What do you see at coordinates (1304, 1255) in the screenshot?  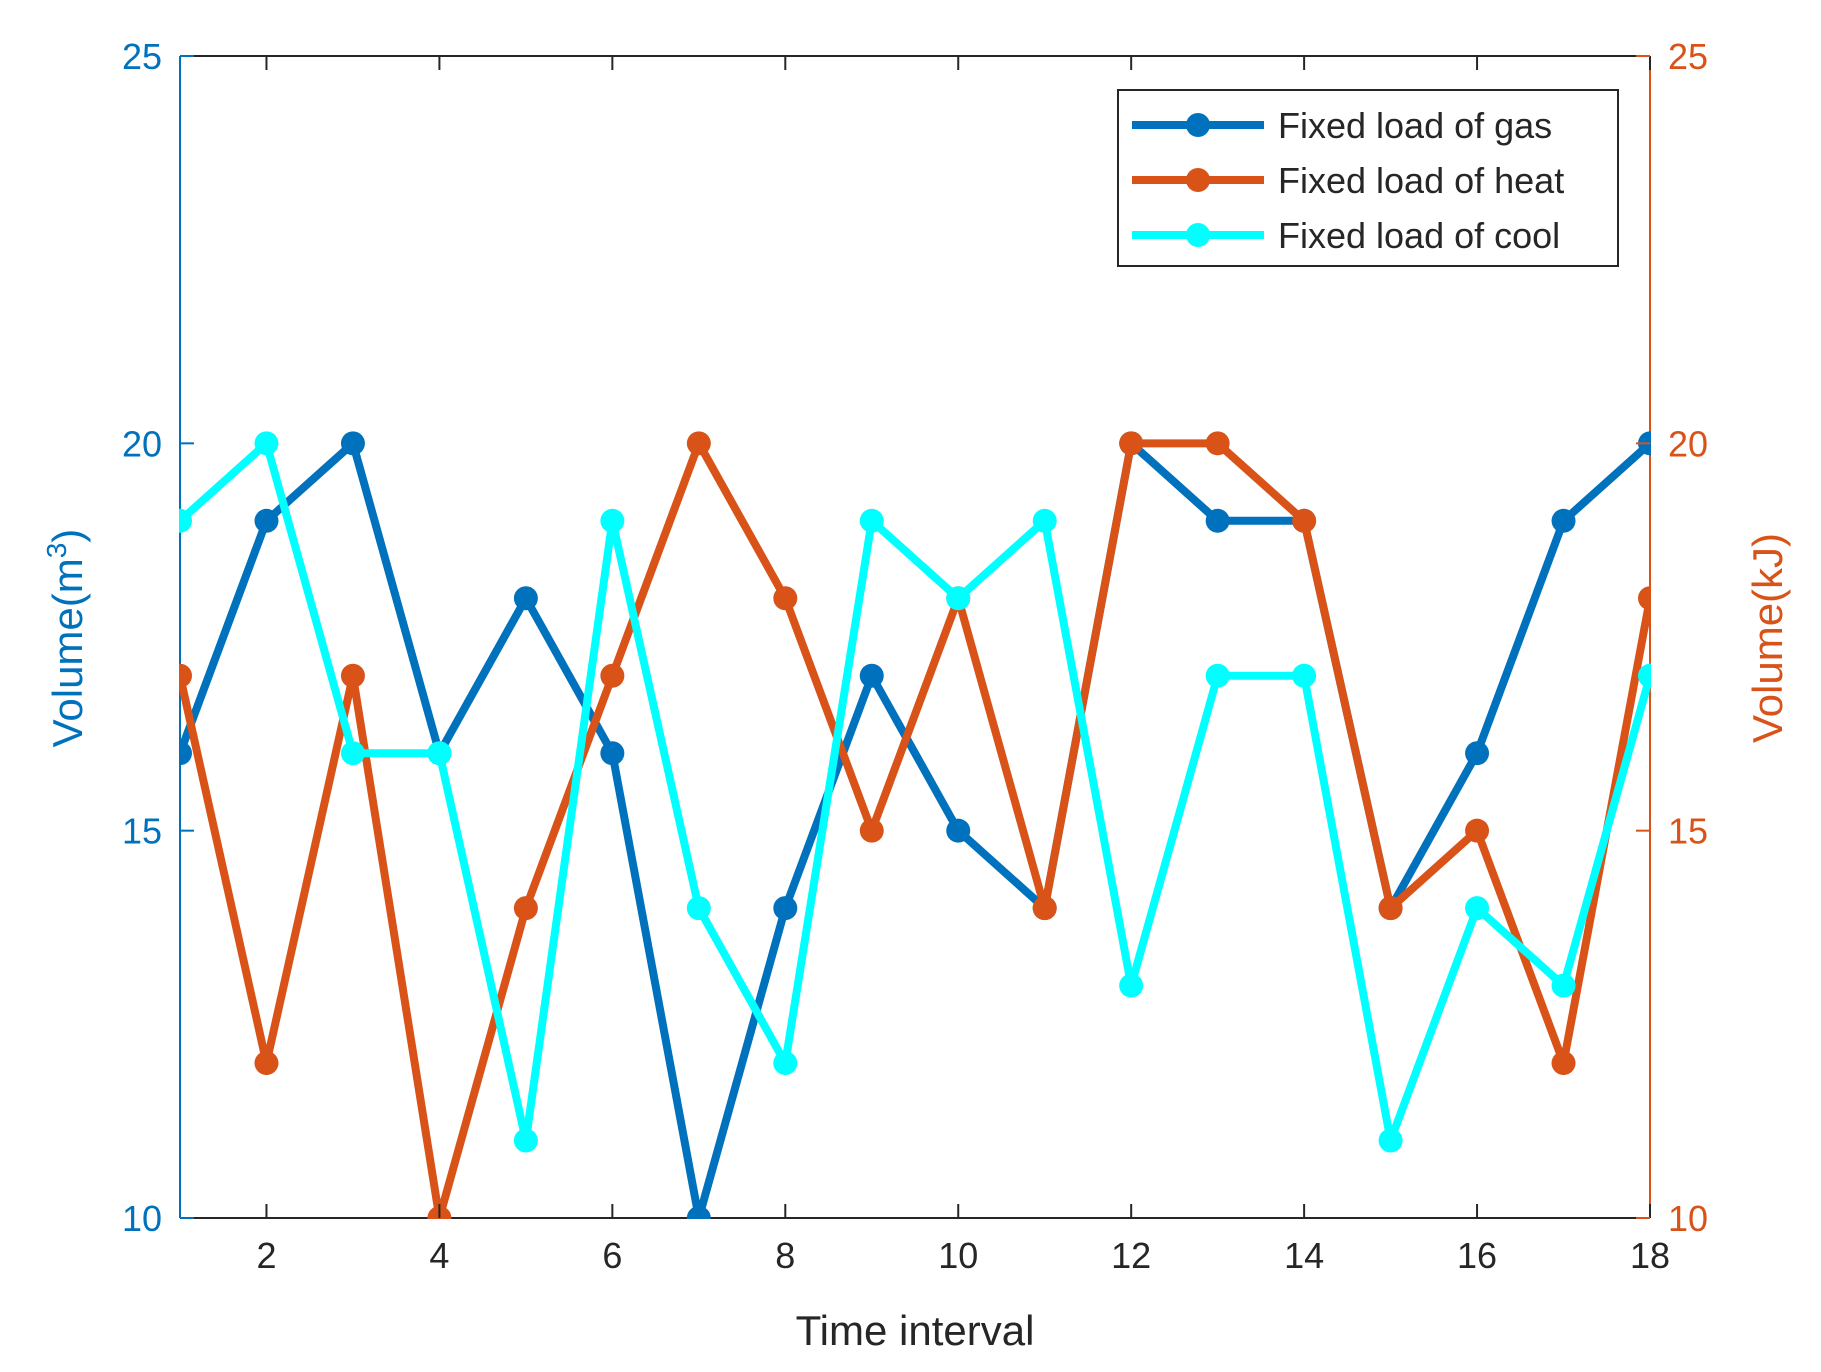 I see `x-tick-label-14: 14` at bounding box center [1304, 1255].